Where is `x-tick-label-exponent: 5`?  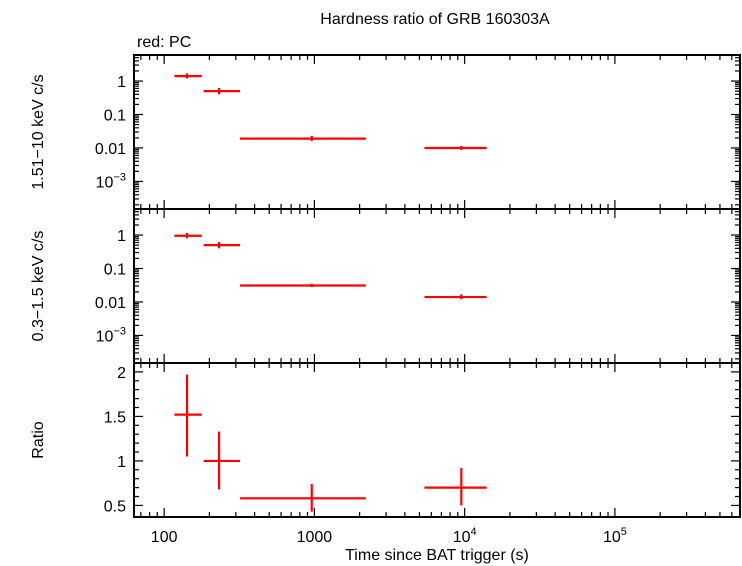 x-tick-label-exponent: 5 is located at coordinates (624, 532).